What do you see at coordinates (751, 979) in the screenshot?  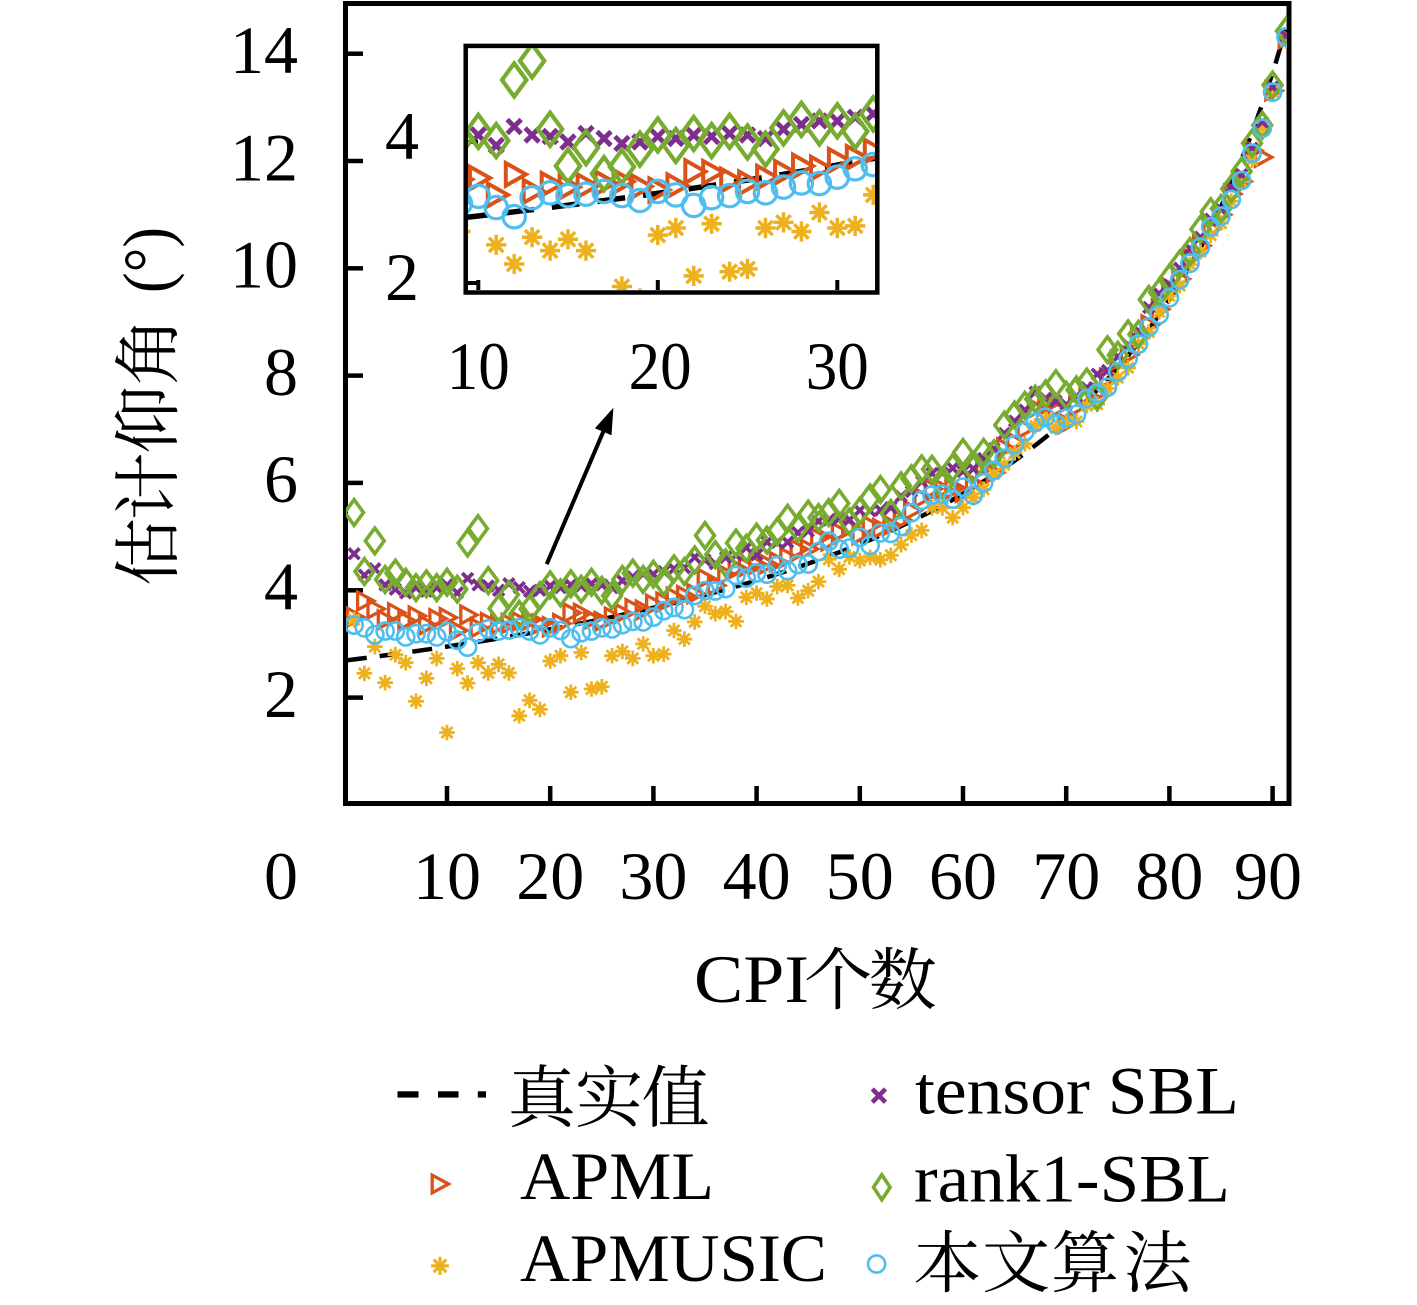 I see `svg-text: CPI` at bounding box center [751, 979].